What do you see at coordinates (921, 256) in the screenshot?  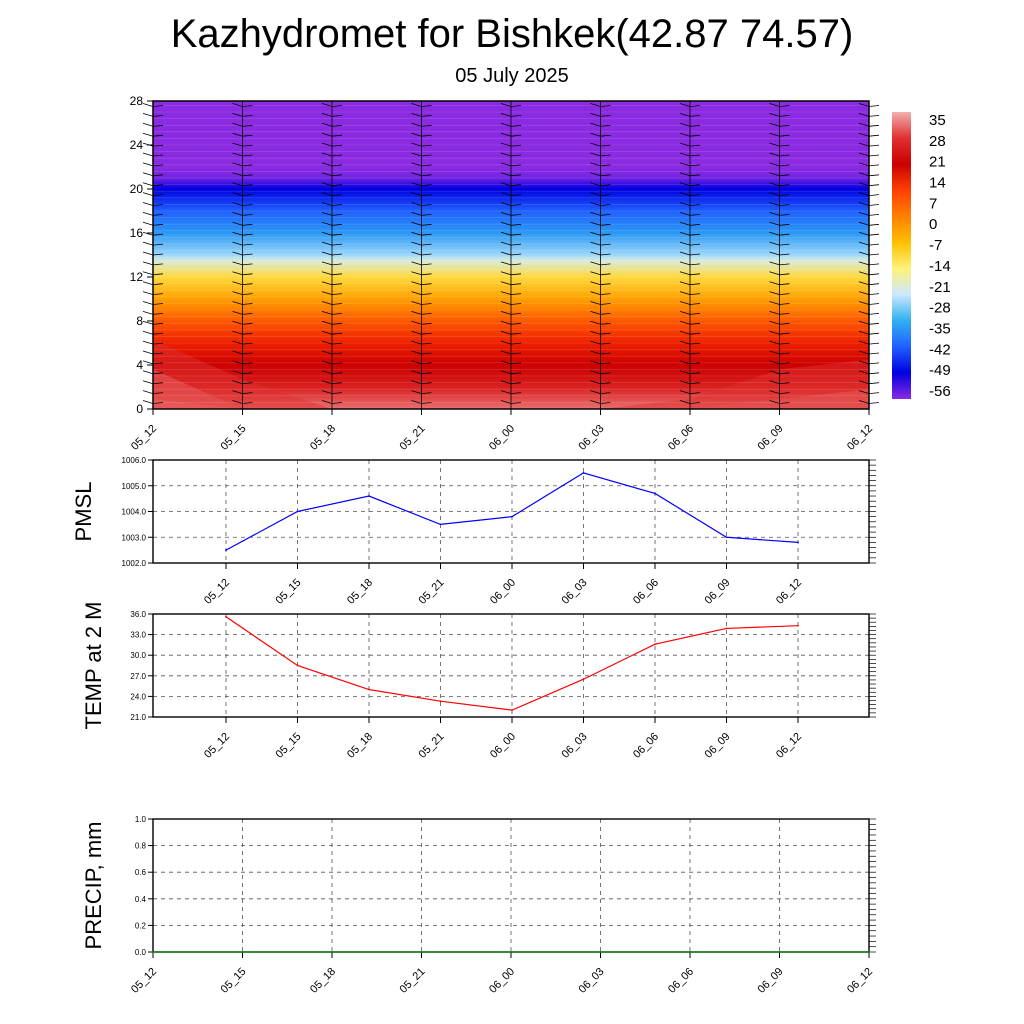 I see `colorbar: 35 28 21 14 7 0 -7 -14 -21 -28 -35 -42 -49 -56` at bounding box center [921, 256].